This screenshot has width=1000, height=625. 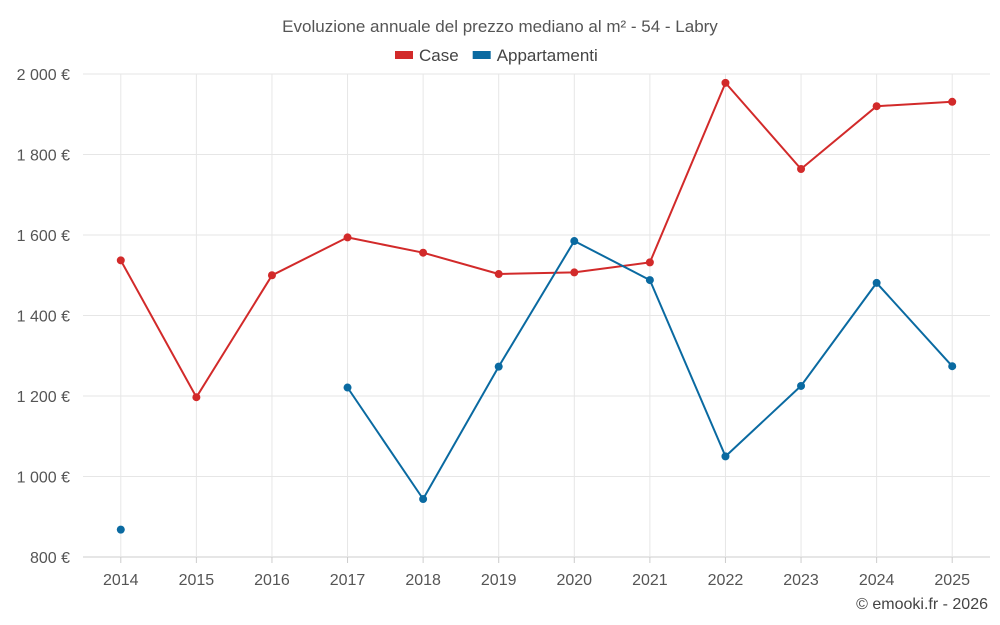 I want to click on data-point-case-2017, so click(x=347, y=237).